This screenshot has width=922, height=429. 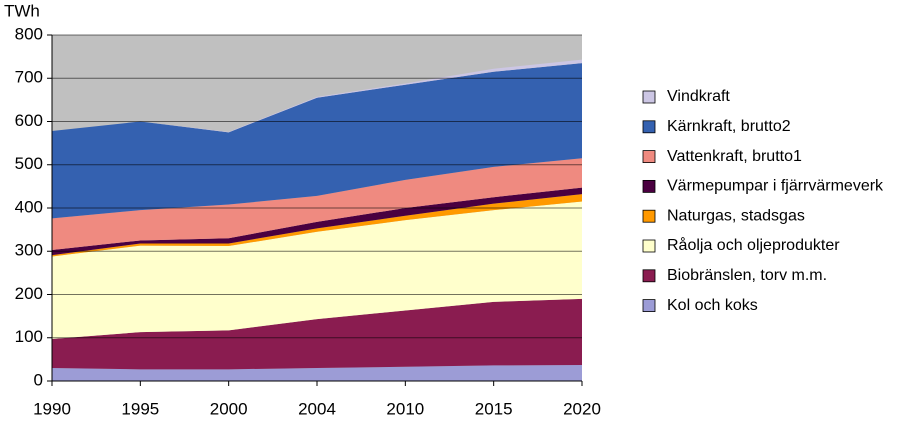 I want to click on x-tick-label: 2015, so click(x=494, y=408).